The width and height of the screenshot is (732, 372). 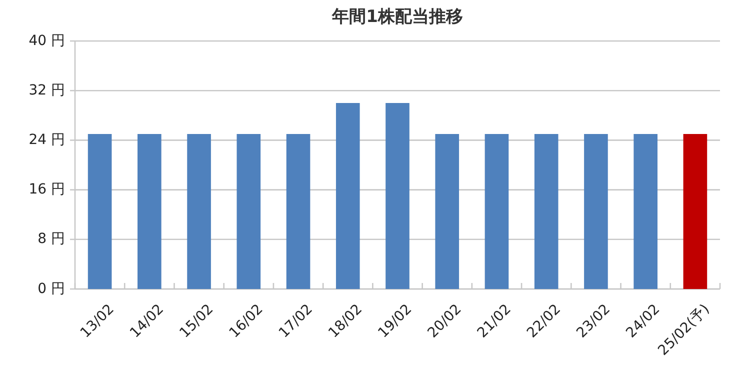 What do you see at coordinates (46, 90) in the screenshot?
I see `y-tick-label: 32 円` at bounding box center [46, 90].